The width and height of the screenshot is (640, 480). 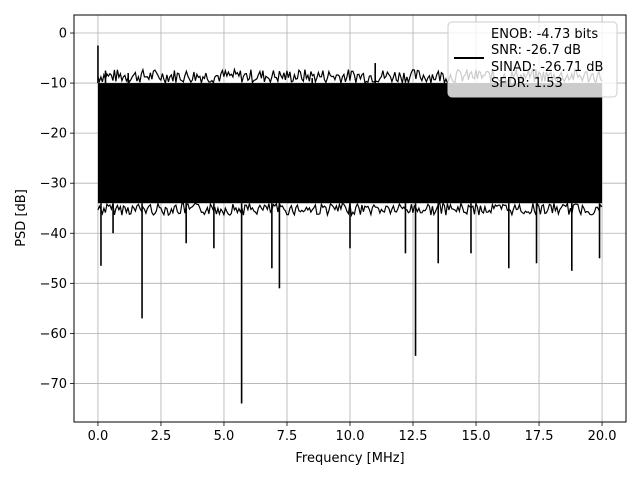 I want to click on x-tick-label: 2.5, so click(x=161, y=436).